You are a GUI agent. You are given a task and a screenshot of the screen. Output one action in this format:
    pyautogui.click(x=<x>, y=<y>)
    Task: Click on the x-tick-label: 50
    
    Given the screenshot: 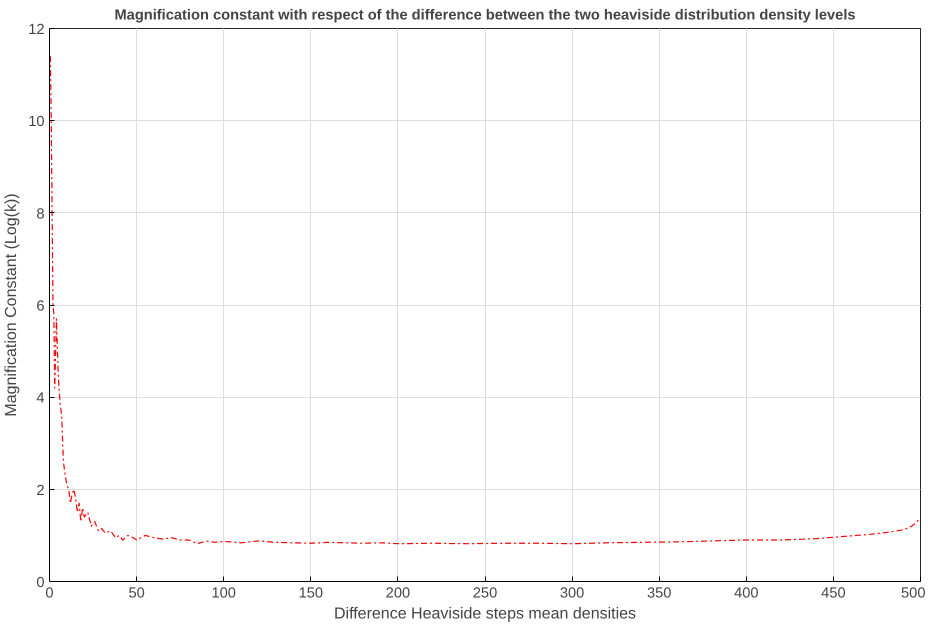 What is the action you would take?
    pyautogui.click(x=136, y=594)
    